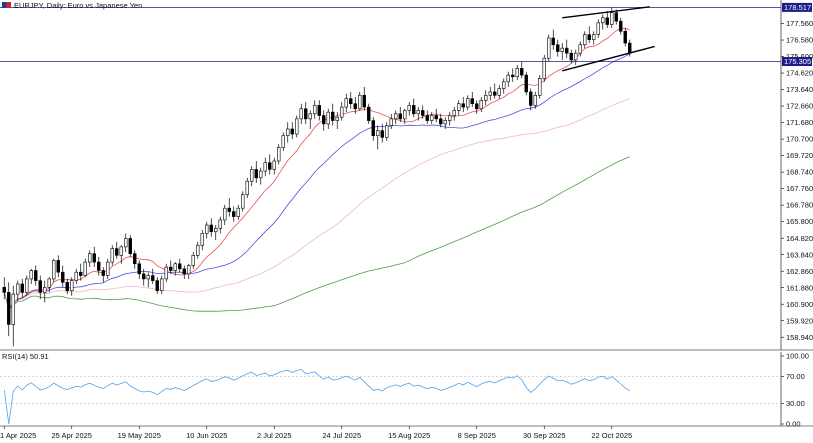 The height and width of the screenshot is (443, 813). Describe the element at coordinates (406, 34) in the screenshot. I see `horizontal-lines: 178.517 175.305` at that location.